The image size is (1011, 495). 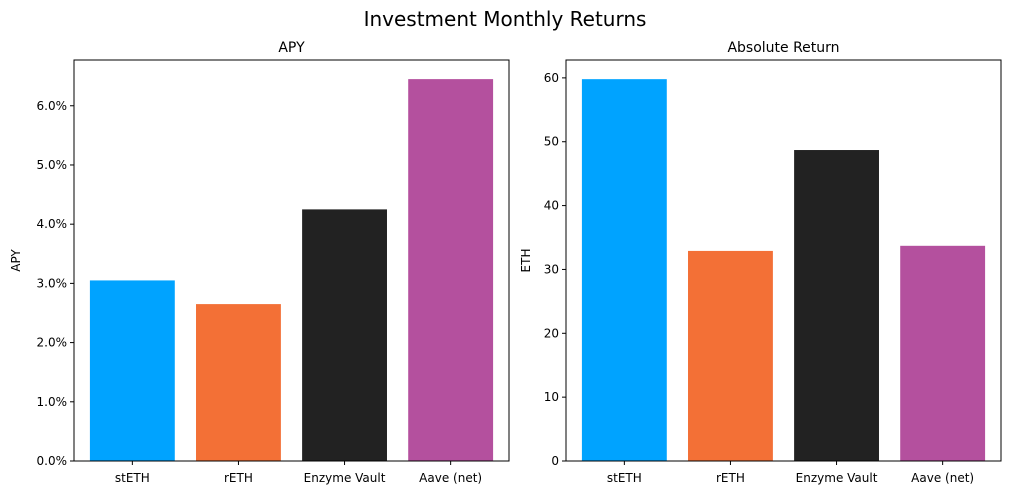 I want to click on abs-return-x-tick-label: rETH, so click(x=730, y=478).